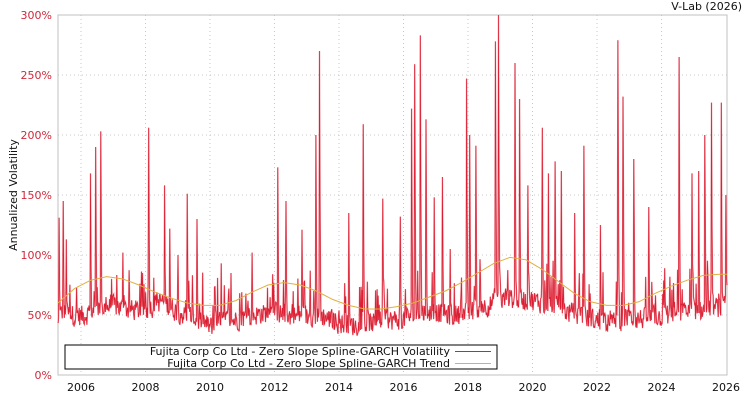  I want to click on y-axis-ticks: 0% 50% 100% 150% 200% 250% 300%, so click(36, 195).